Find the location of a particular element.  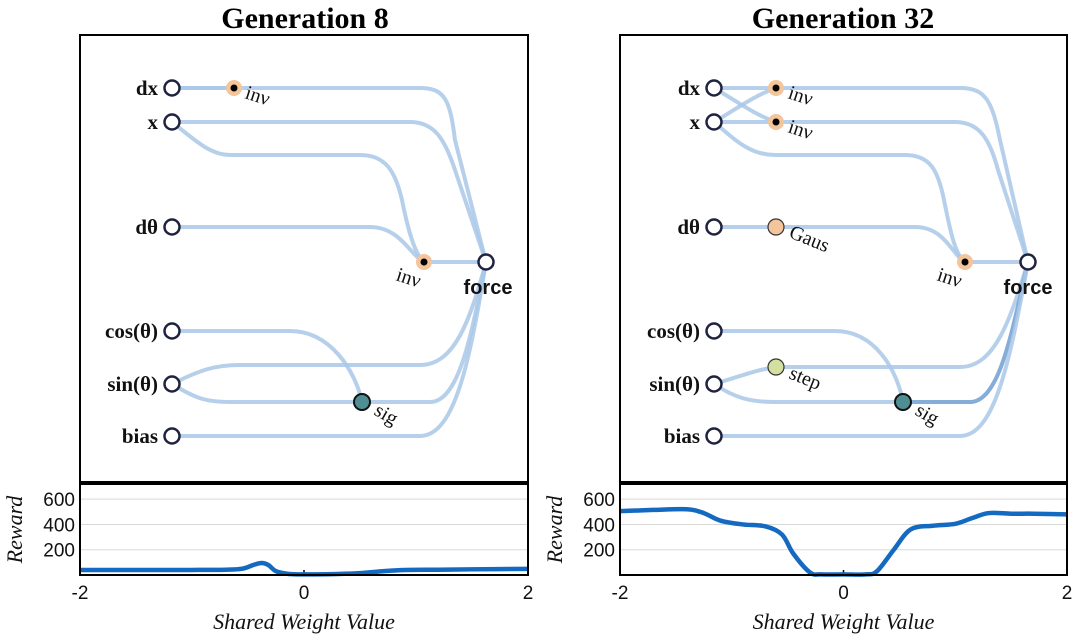

chart-1-frame is located at coordinates (304, 529).